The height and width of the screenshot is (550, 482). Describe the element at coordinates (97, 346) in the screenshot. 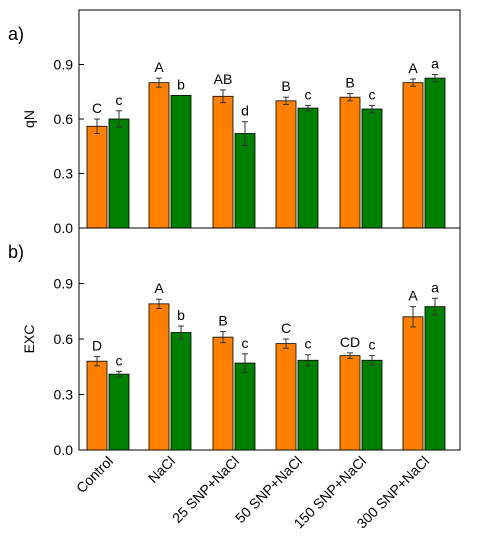

I see `significance-label: D` at that location.